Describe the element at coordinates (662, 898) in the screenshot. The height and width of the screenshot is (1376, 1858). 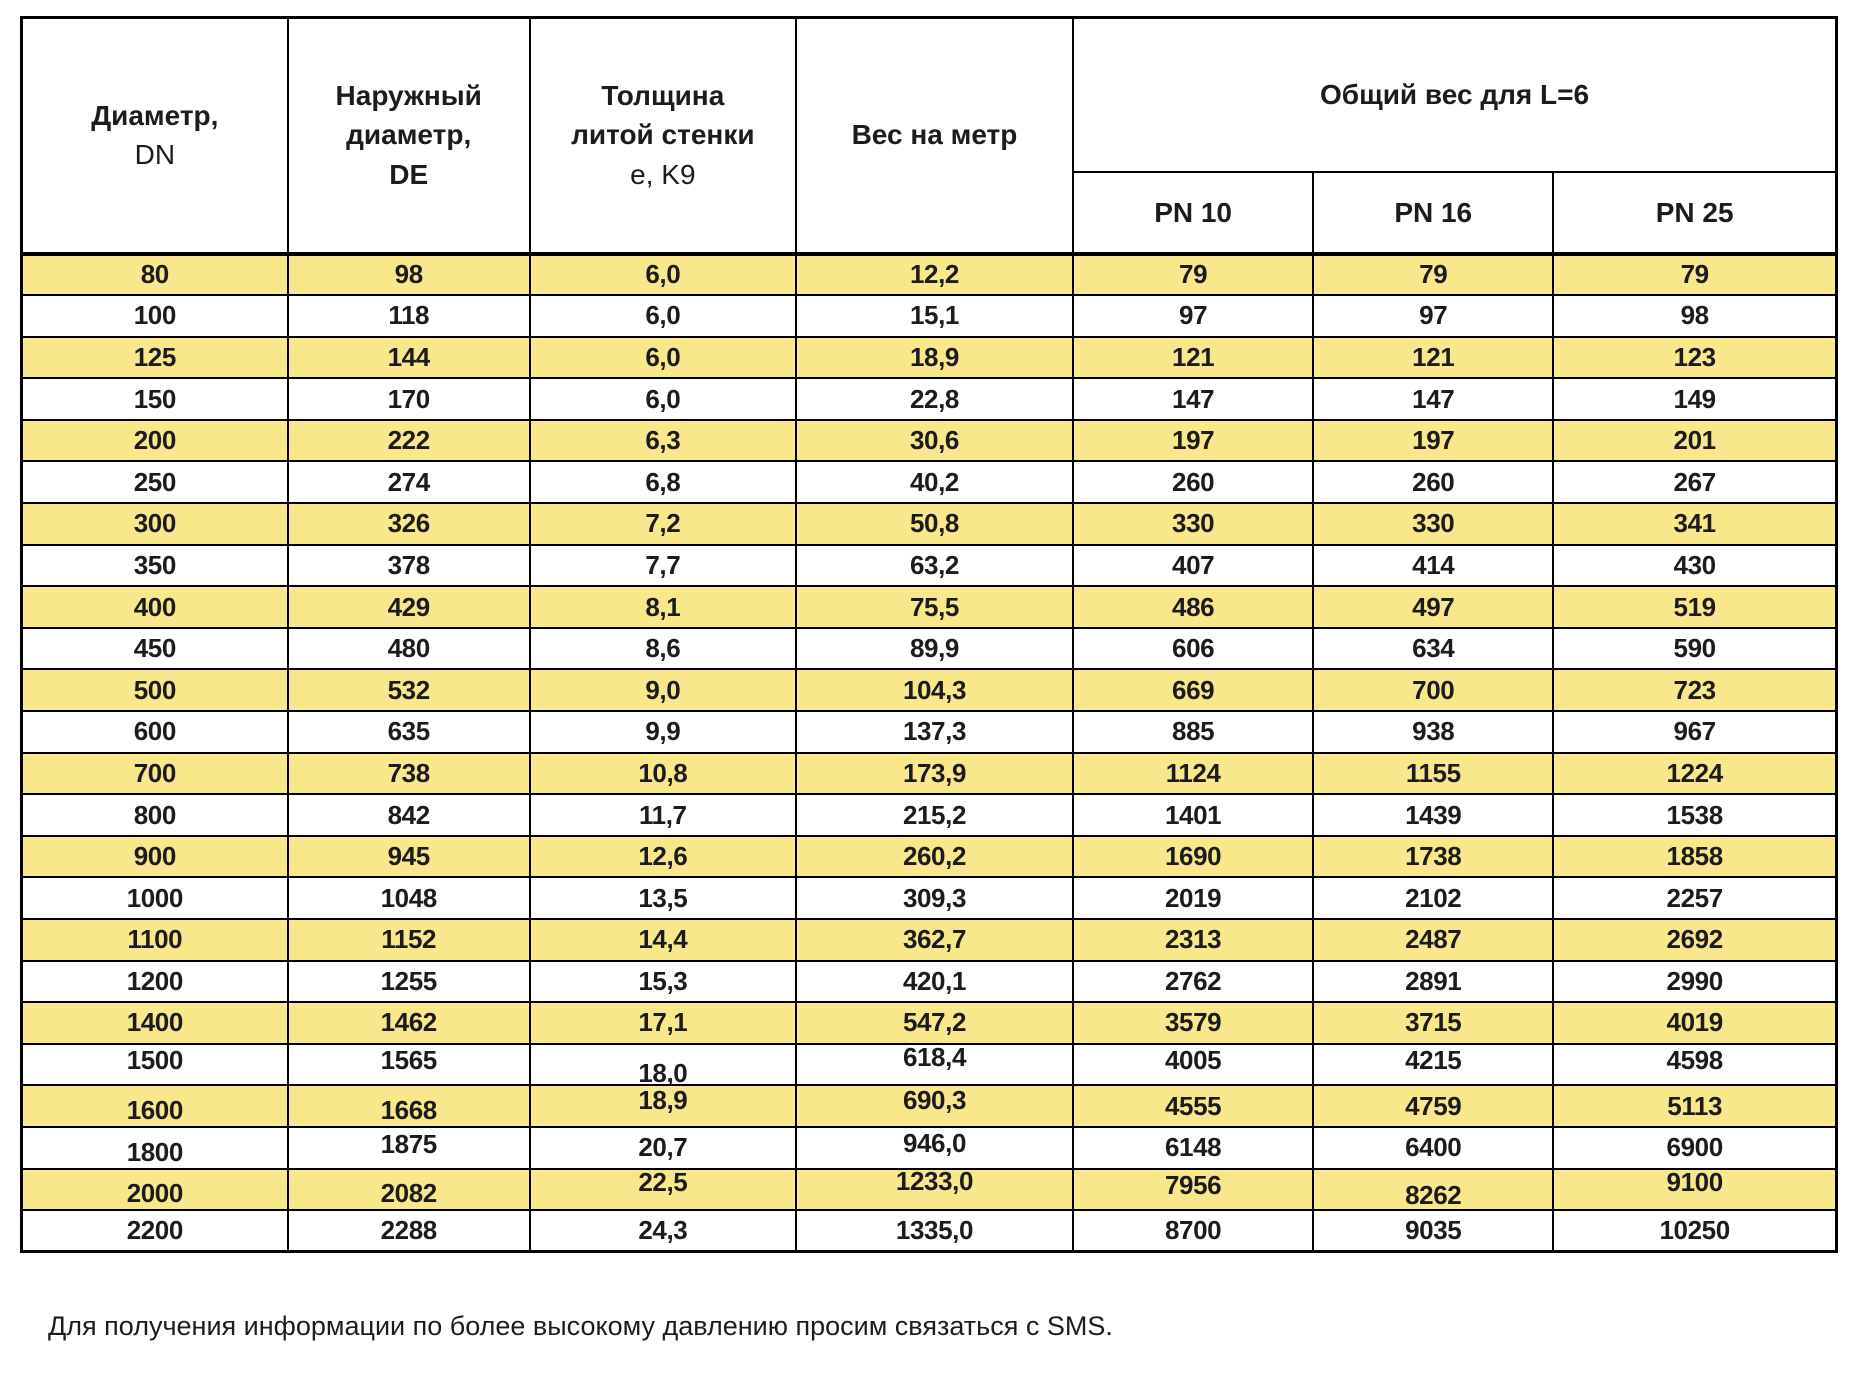
I see `cell-r15-c2: 13,5` at that location.